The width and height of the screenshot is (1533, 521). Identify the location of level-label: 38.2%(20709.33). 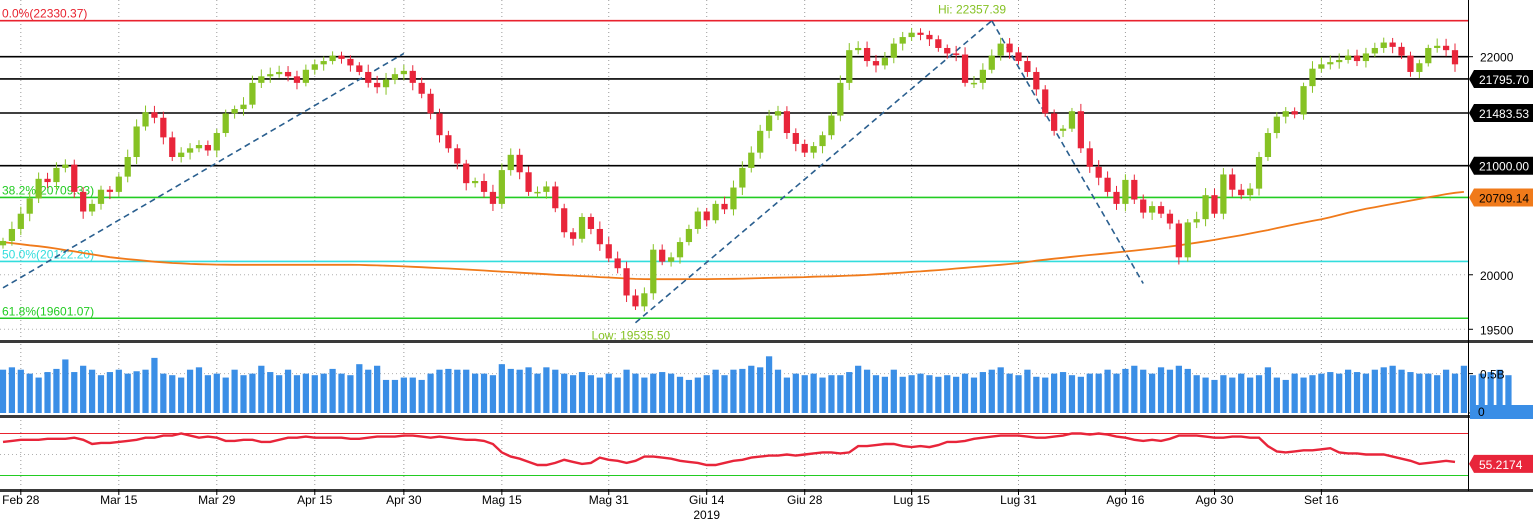
(48, 190).